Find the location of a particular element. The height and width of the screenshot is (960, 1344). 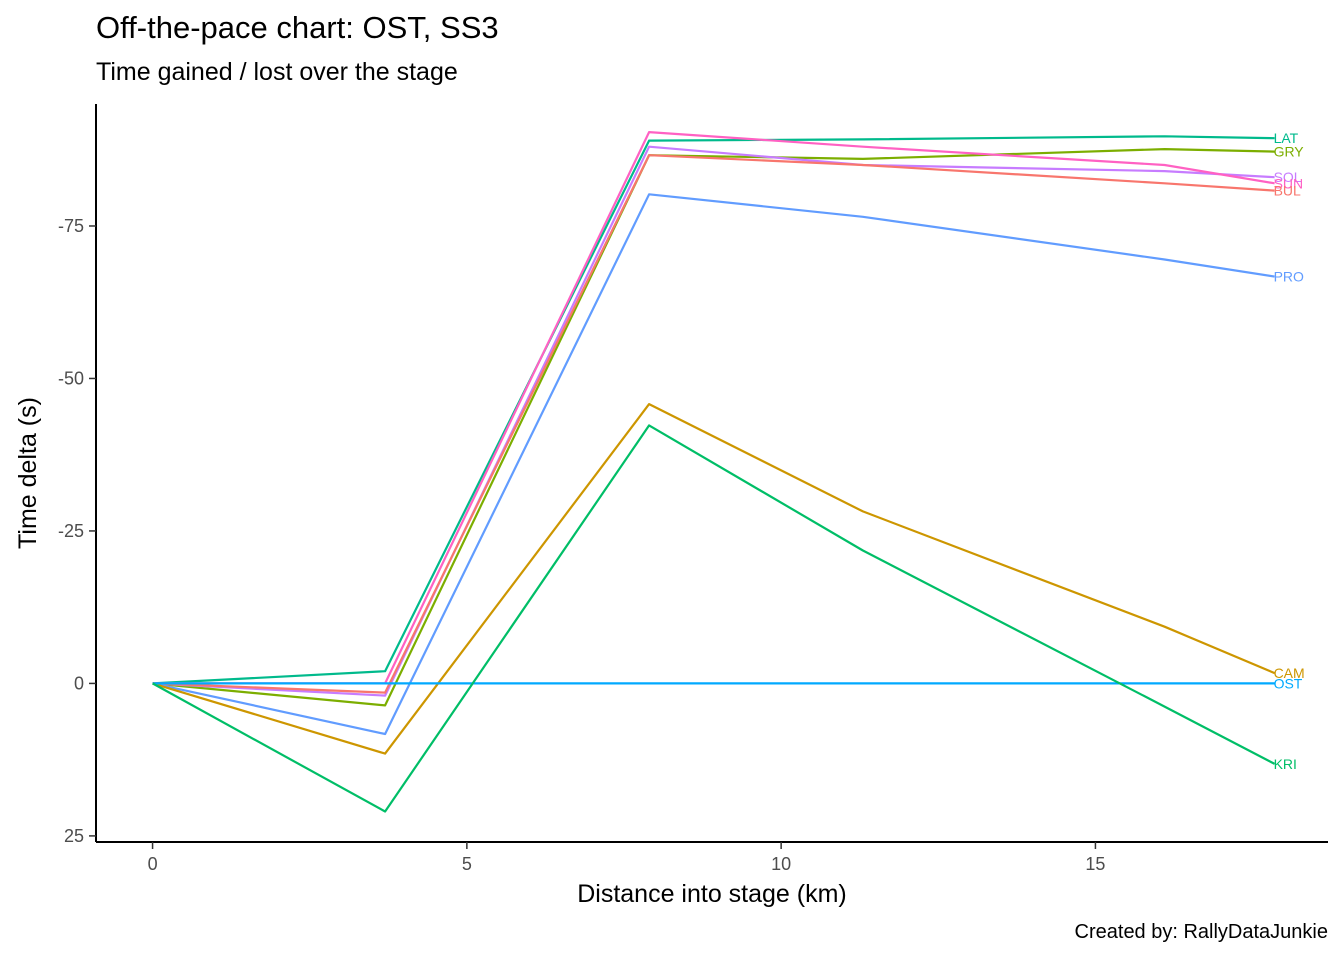

chart-subtitle: Time gained / lost over the stage is located at coordinates (277, 72).